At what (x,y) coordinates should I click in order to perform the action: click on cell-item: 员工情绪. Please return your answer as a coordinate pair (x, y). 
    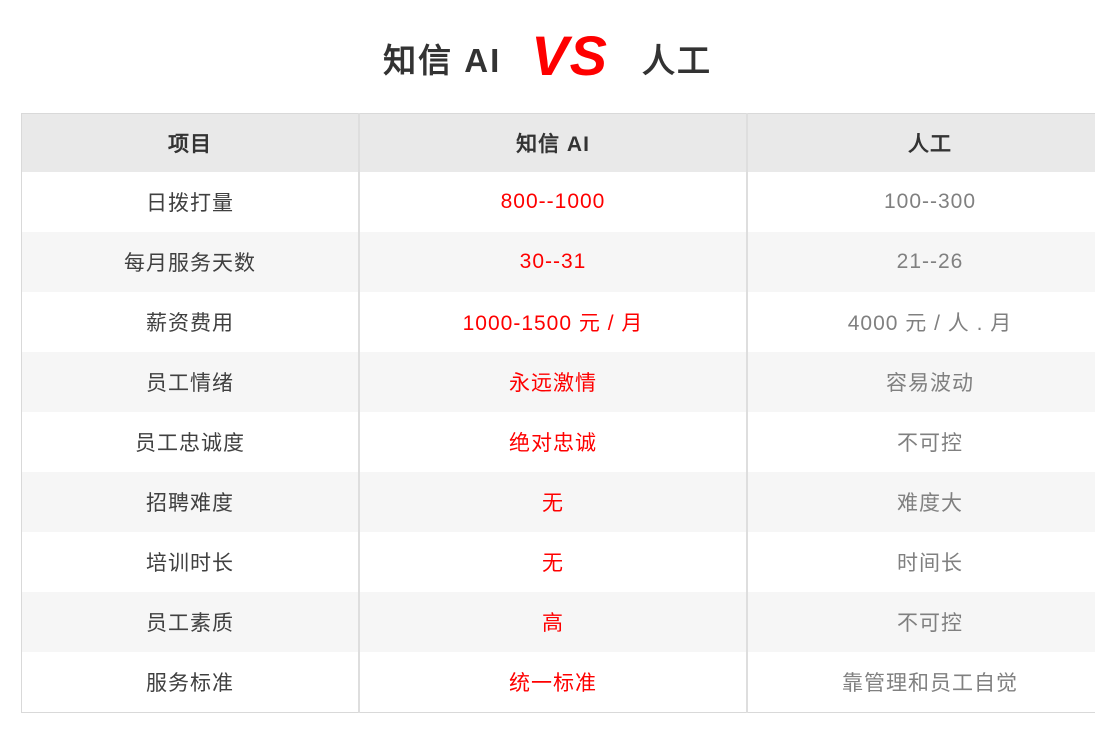
    Looking at the image, I should click on (190, 382).